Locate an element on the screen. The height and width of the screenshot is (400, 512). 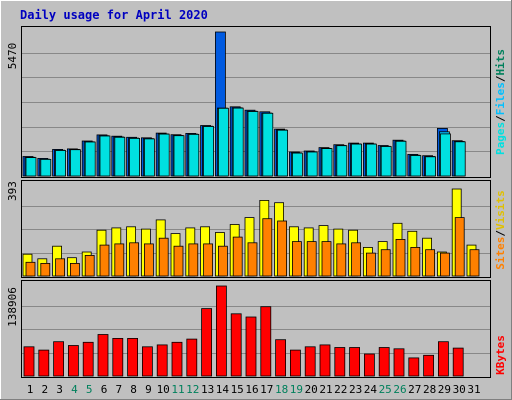
legend-visits-sites: Sites/Visits is located at coordinates (500, 230).